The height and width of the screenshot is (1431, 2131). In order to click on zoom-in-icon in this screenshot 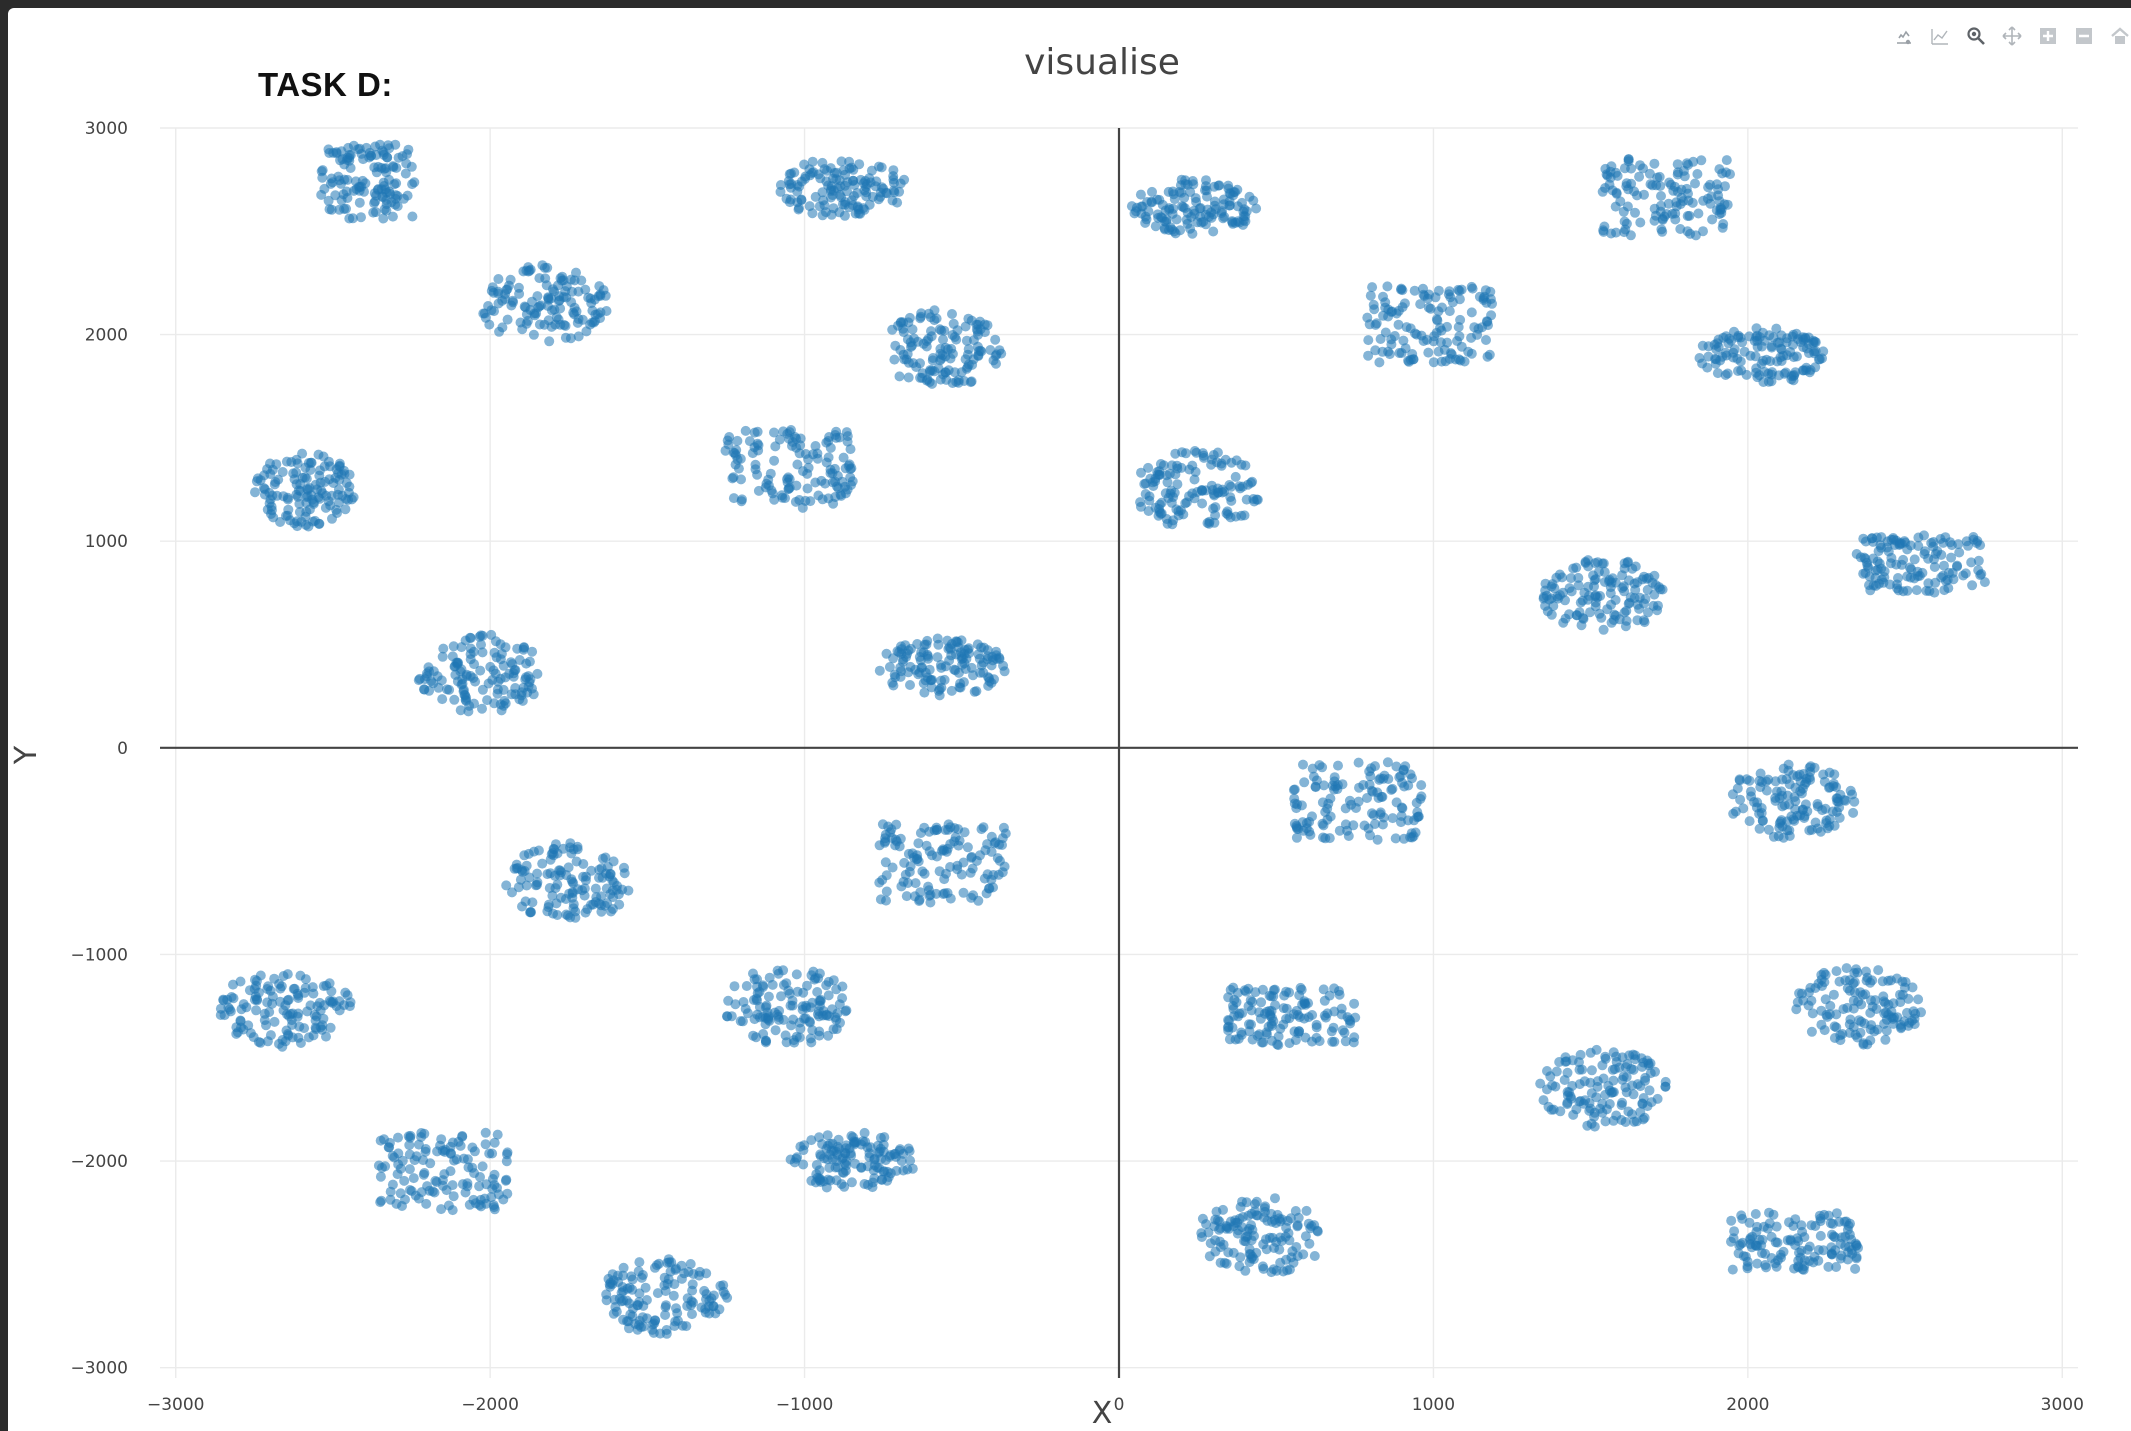, I will do `click(2048, 36)`.